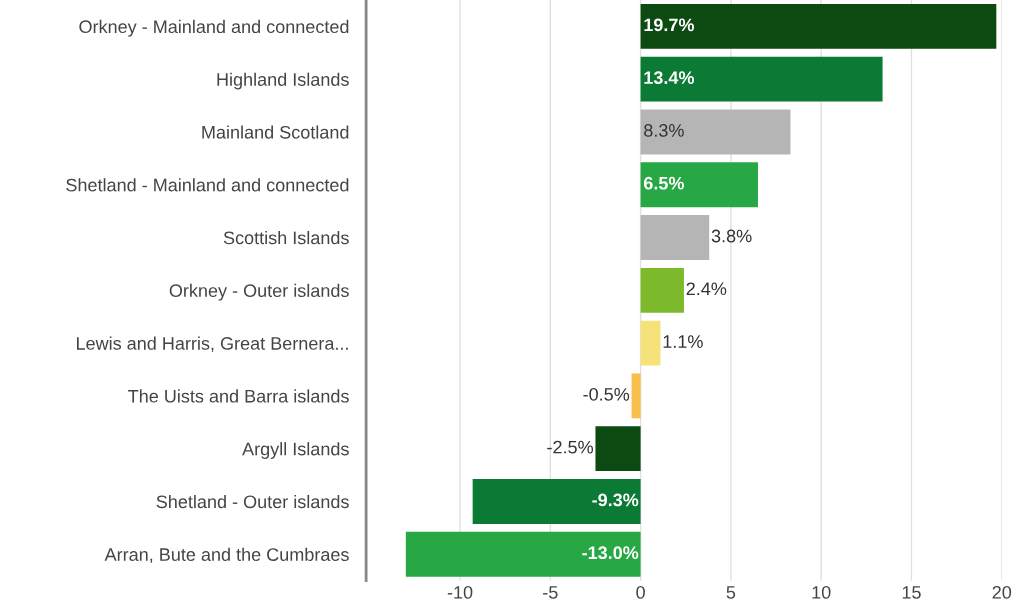  Describe the element at coordinates (911, 592) in the screenshot. I see `x-tick-label: 15` at that location.